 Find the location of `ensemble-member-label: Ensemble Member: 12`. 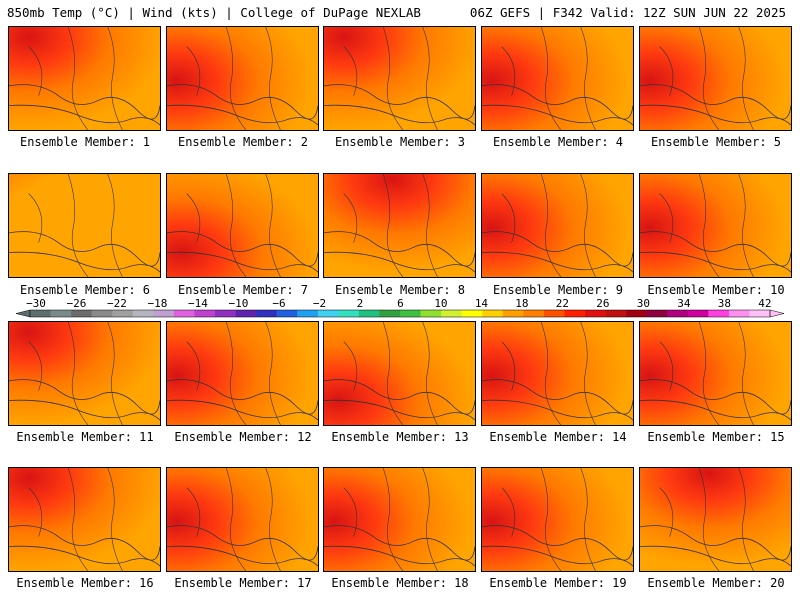

ensemble-member-label: Ensemble Member: 12 is located at coordinates (243, 437).